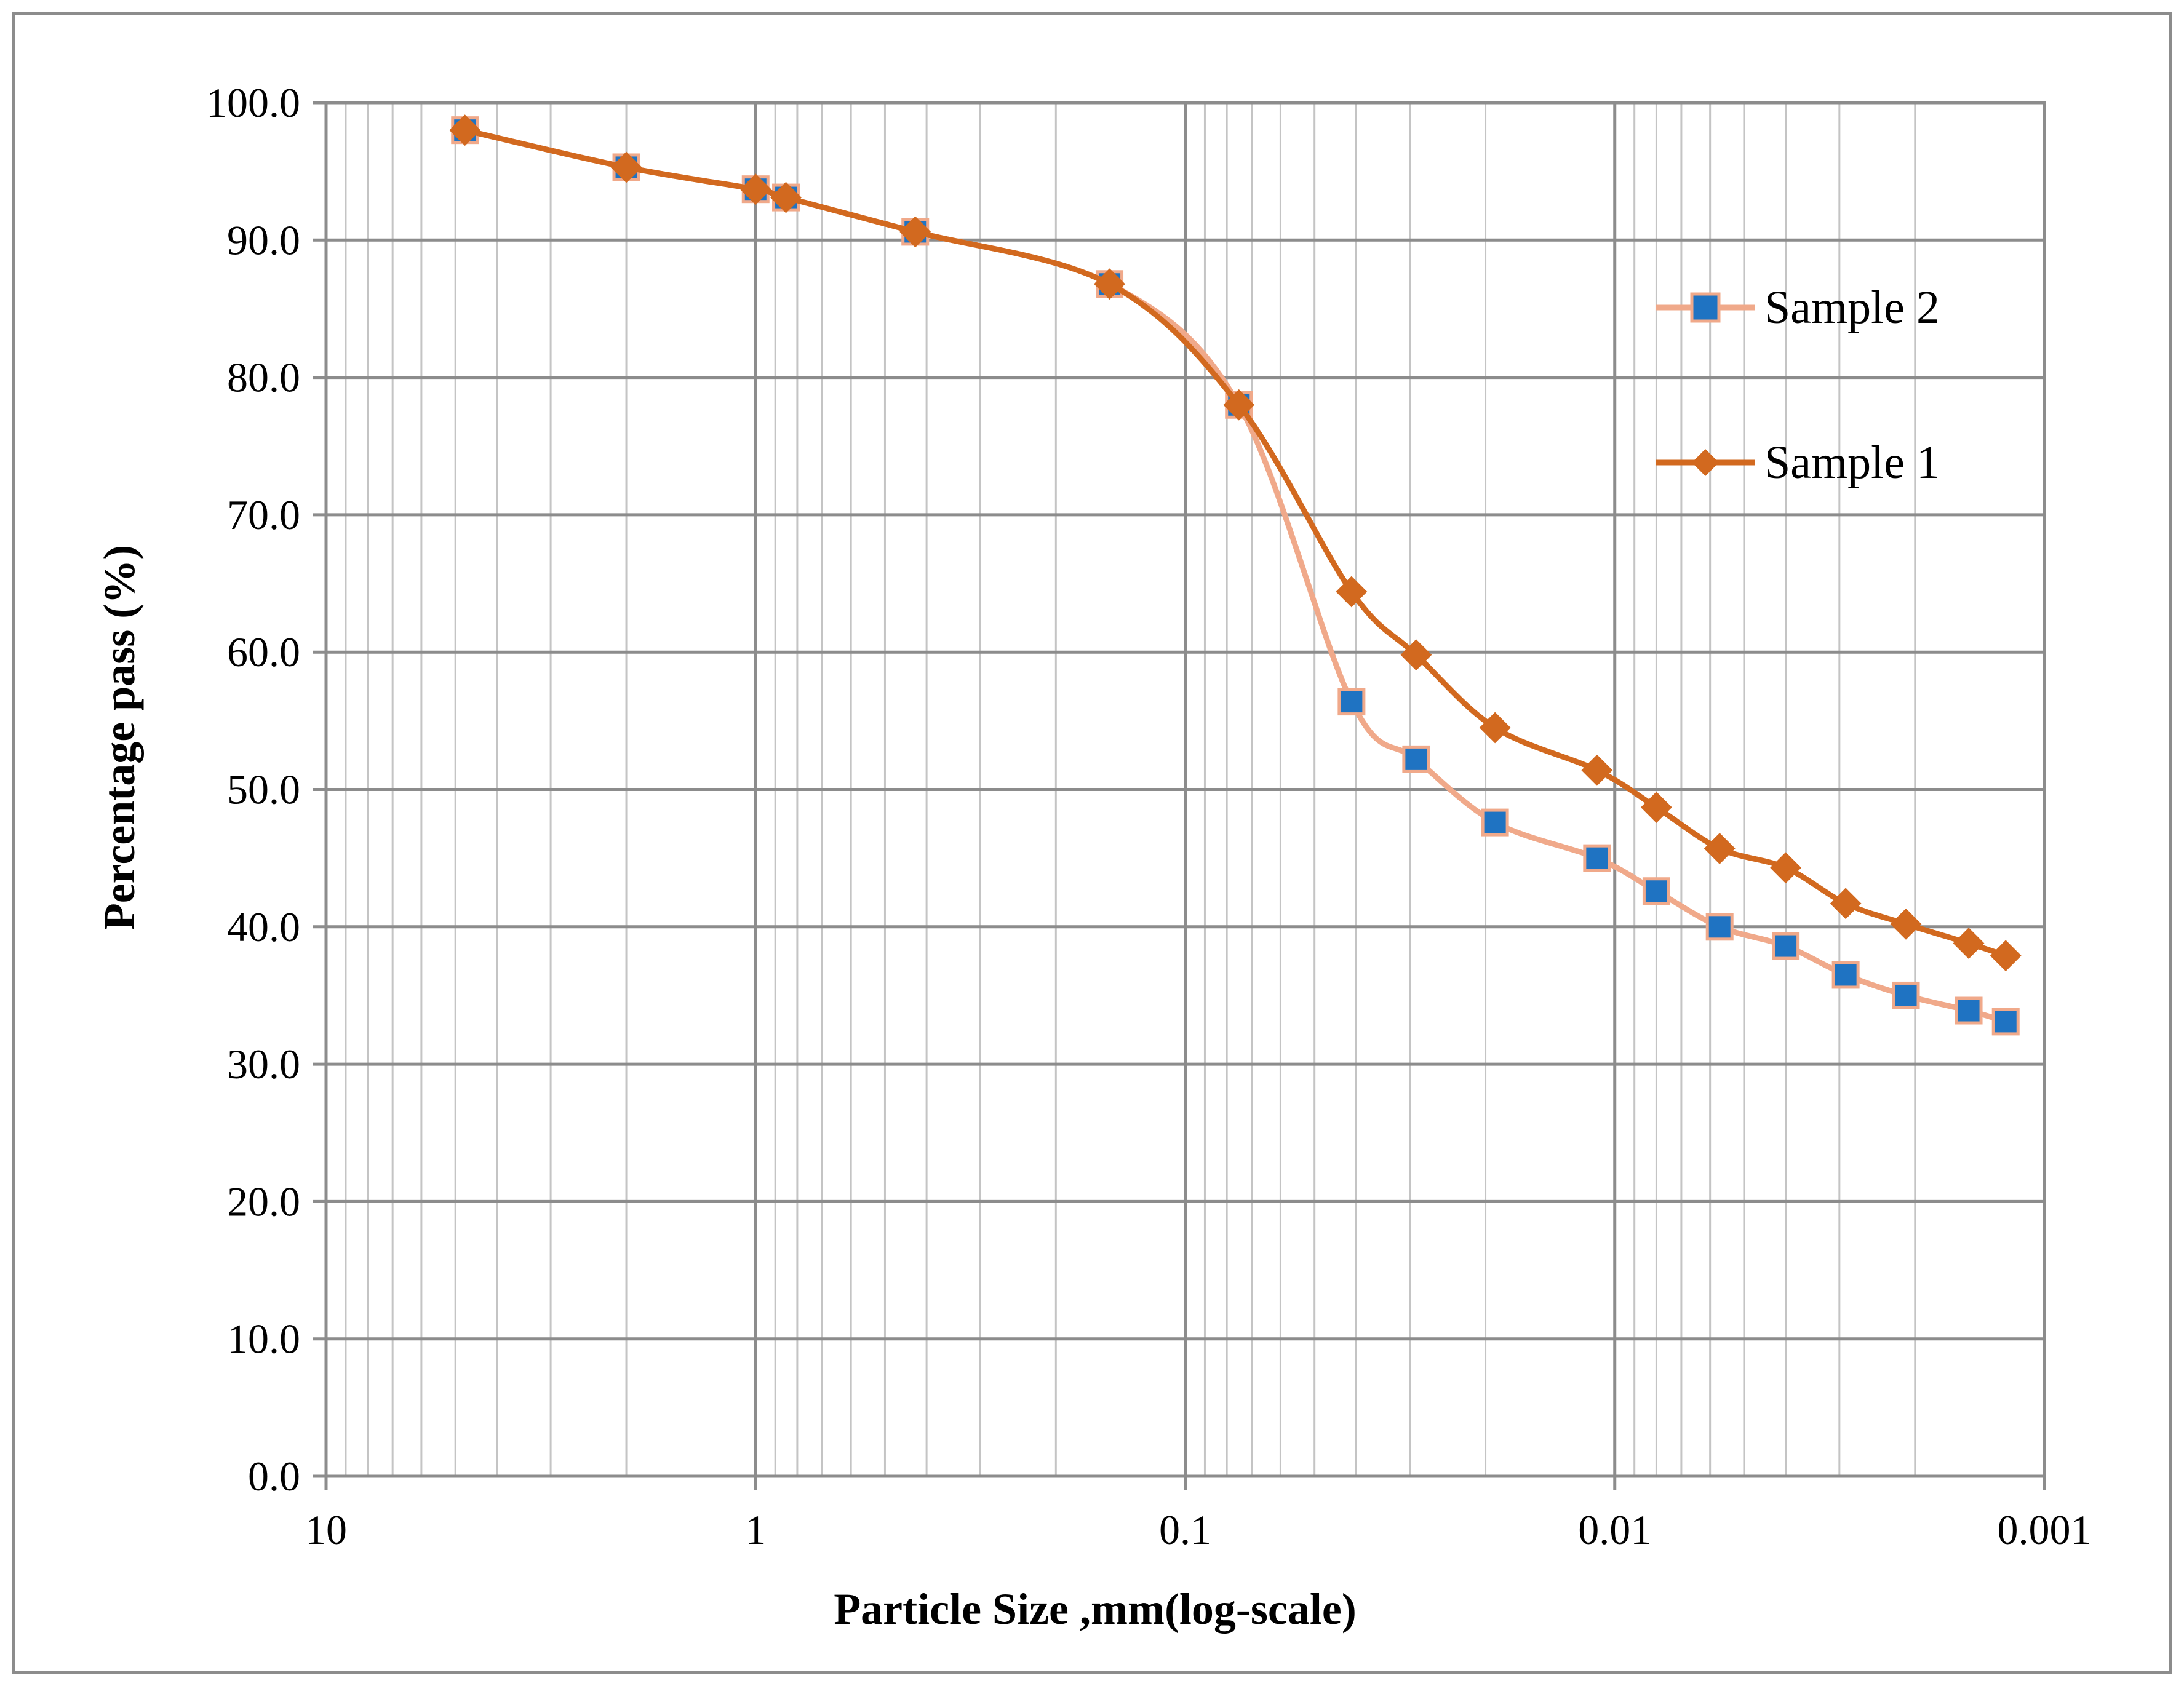 This screenshot has height=1686, width=2184. What do you see at coordinates (263, 1339) in the screenshot?
I see `y-tick-label: 10.0` at bounding box center [263, 1339].